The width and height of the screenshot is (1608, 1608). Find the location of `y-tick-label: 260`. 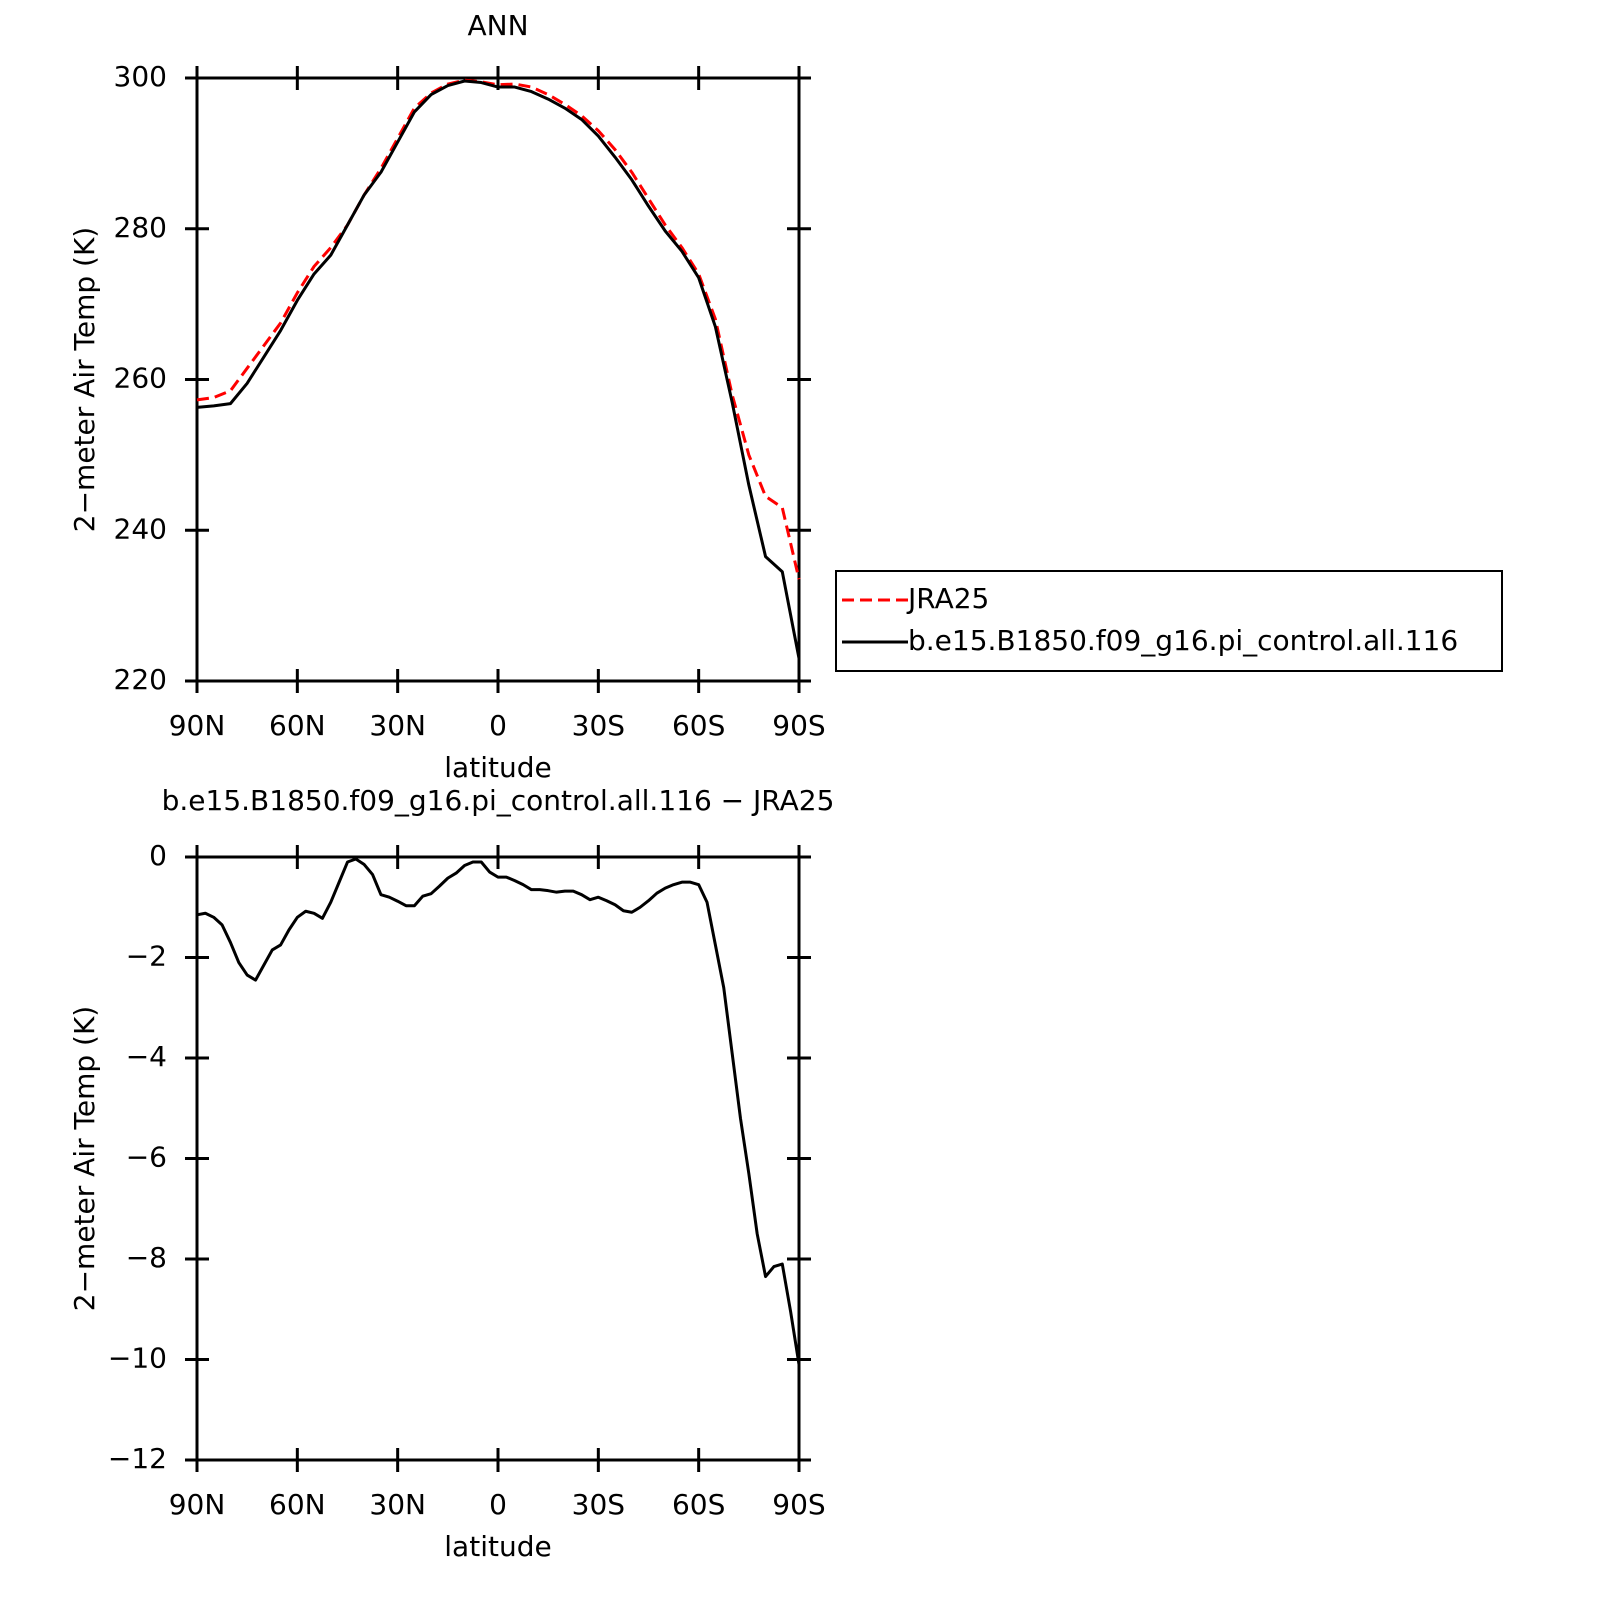

y-tick-label: 260 is located at coordinates (140, 378).